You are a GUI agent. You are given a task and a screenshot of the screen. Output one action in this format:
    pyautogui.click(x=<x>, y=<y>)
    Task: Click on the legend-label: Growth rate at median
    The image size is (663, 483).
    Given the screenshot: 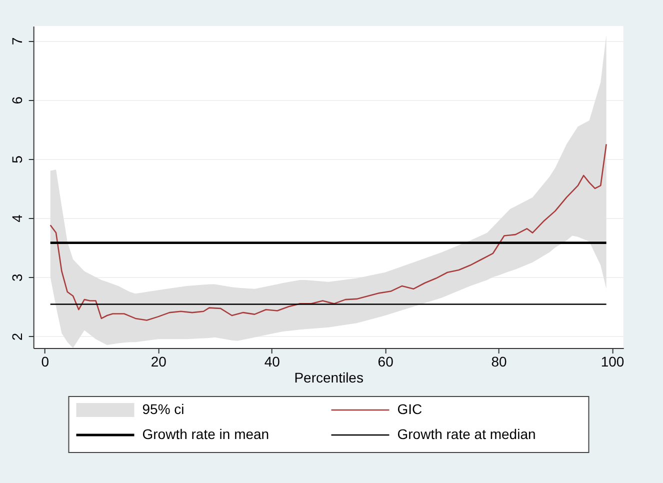 What is the action you would take?
    pyautogui.click(x=466, y=434)
    